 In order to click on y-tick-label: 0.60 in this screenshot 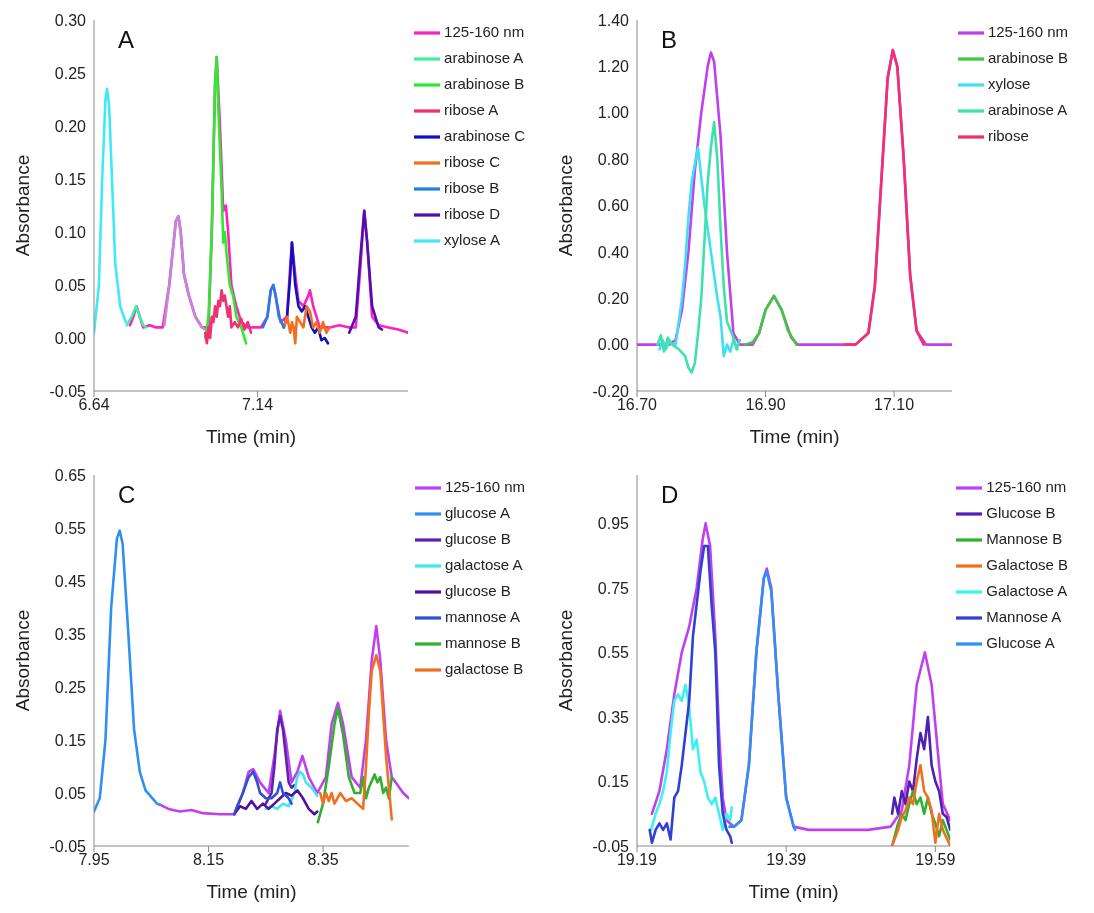, I will do `click(613, 206)`.